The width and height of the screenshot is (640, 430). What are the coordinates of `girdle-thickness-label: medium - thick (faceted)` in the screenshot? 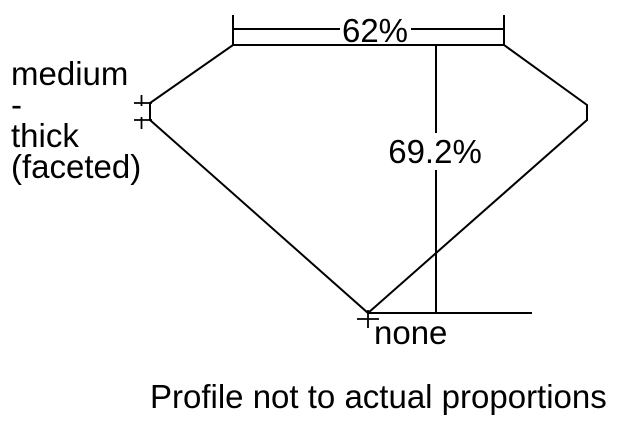 It's located at (76, 120).